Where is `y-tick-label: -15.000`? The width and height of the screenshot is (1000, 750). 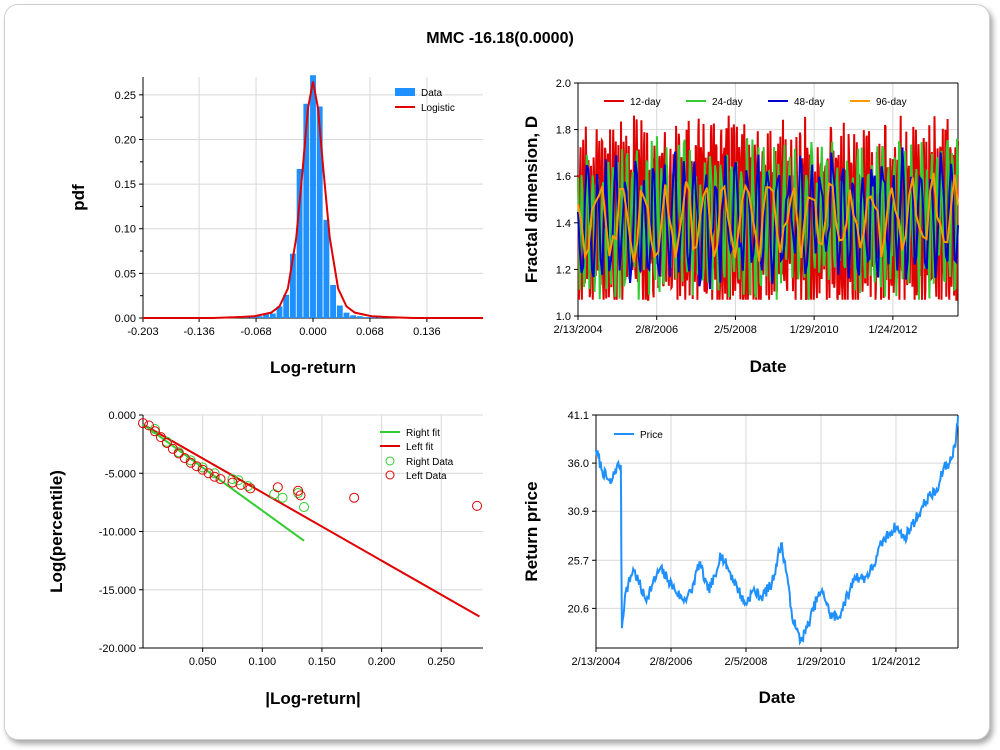
y-tick-label: -15.000 is located at coordinates (117, 591).